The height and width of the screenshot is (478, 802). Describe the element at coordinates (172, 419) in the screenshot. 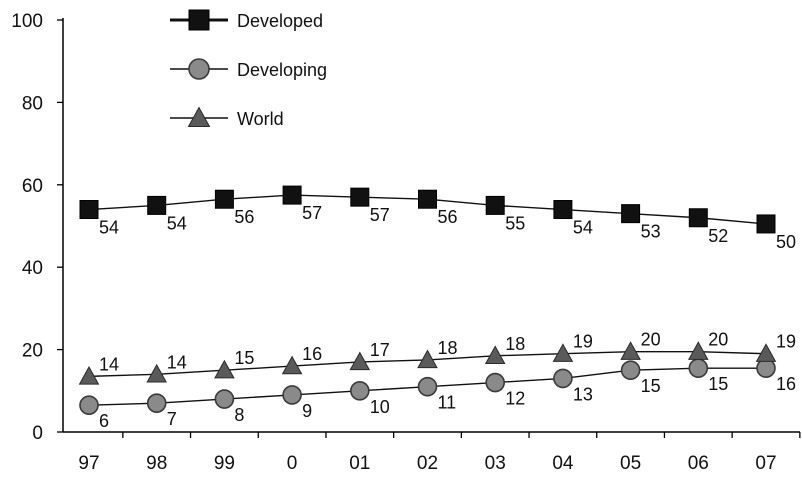

I see `data-label-developing: 7` at that location.